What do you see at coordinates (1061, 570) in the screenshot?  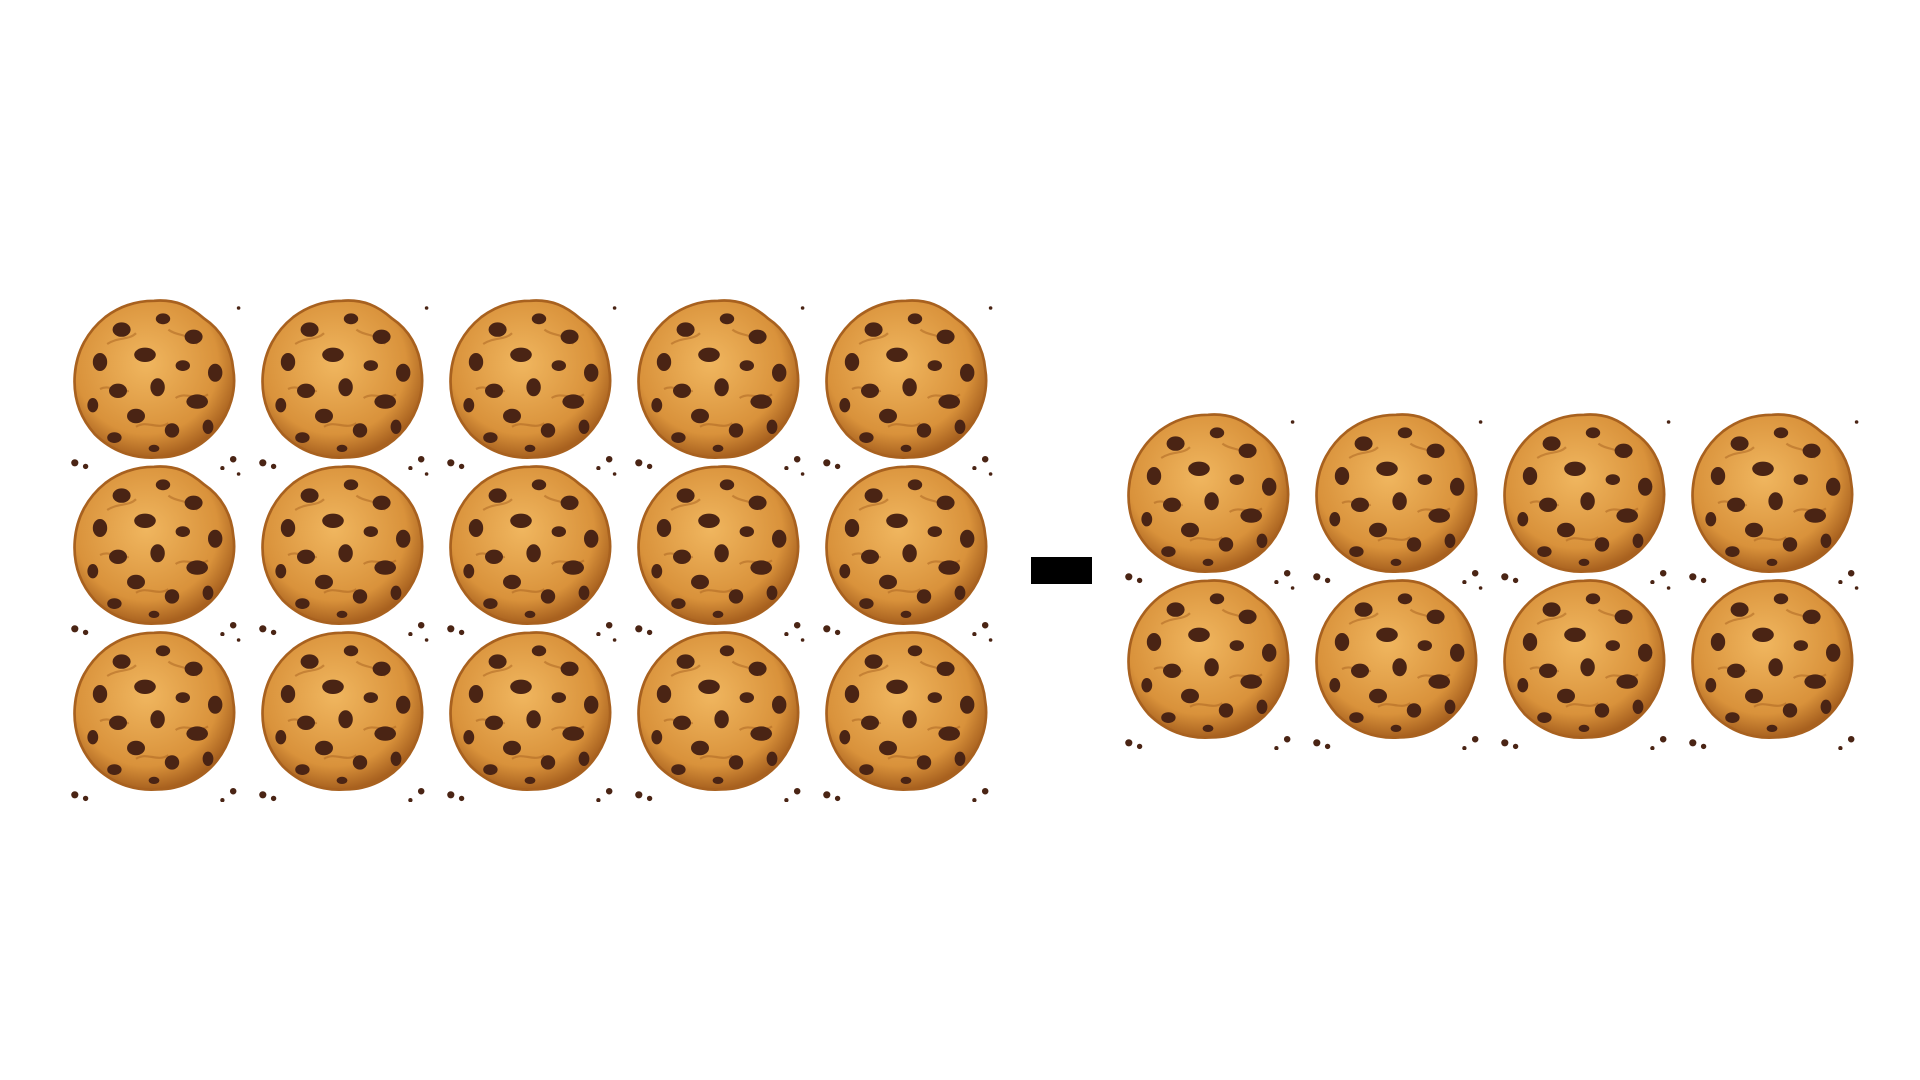 I see `minus-sign-icon` at bounding box center [1061, 570].